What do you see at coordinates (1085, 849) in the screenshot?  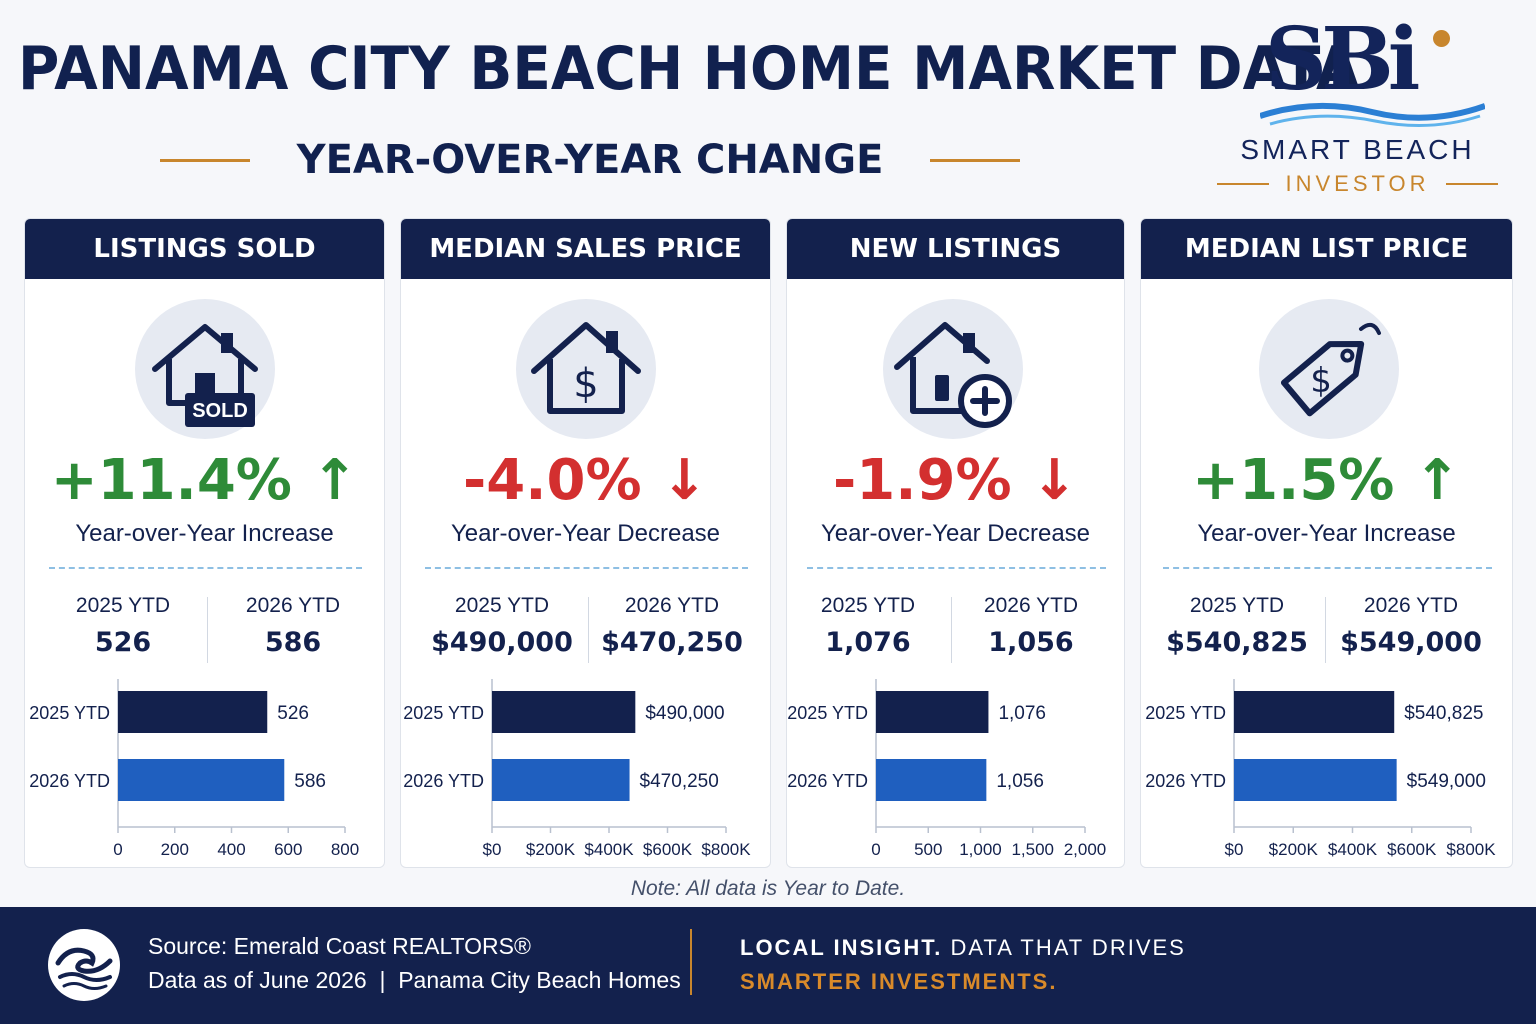 I see `x-tick-label: 2,000` at bounding box center [1085, 849].